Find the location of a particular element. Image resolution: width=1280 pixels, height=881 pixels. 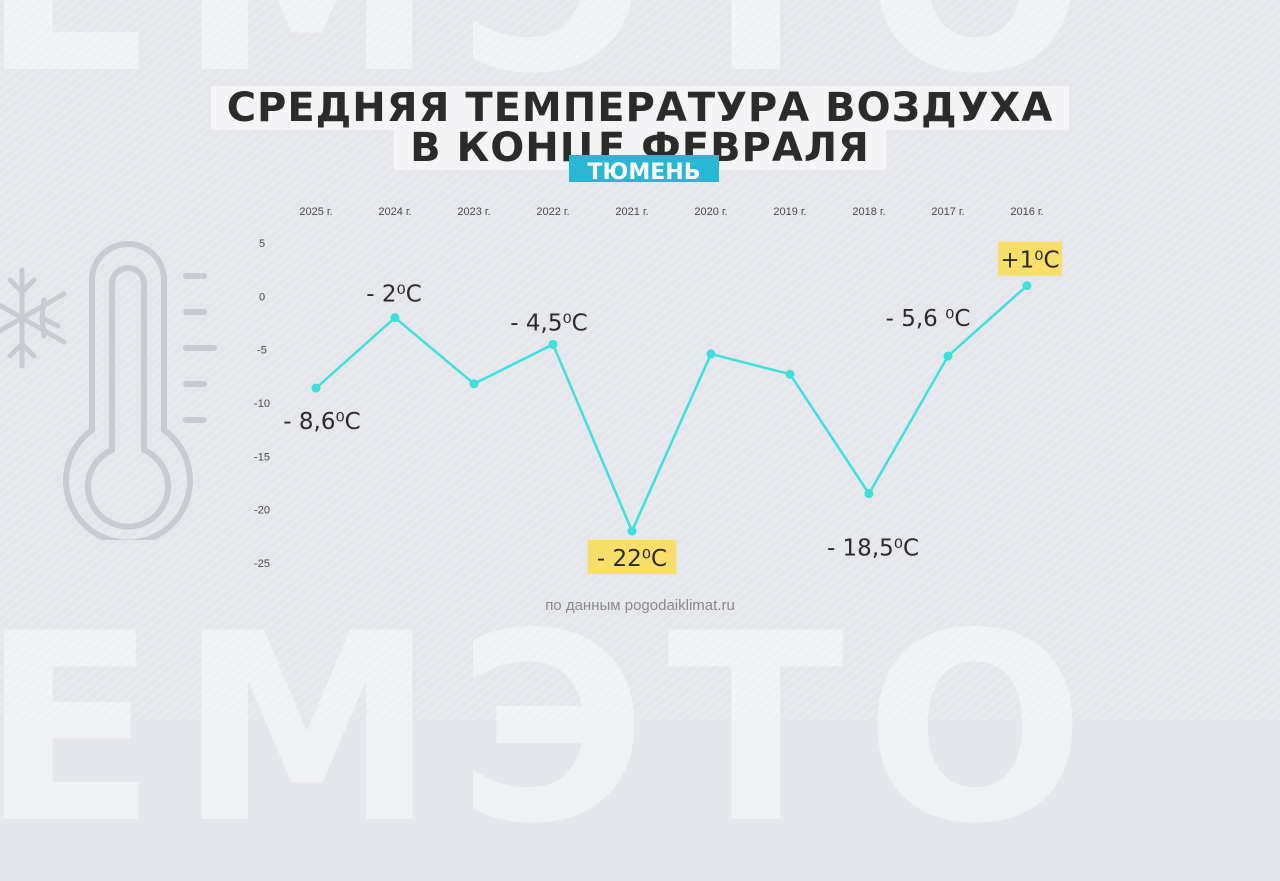

x-tick-label: 2022 г. is located at coordinates (552, 212).